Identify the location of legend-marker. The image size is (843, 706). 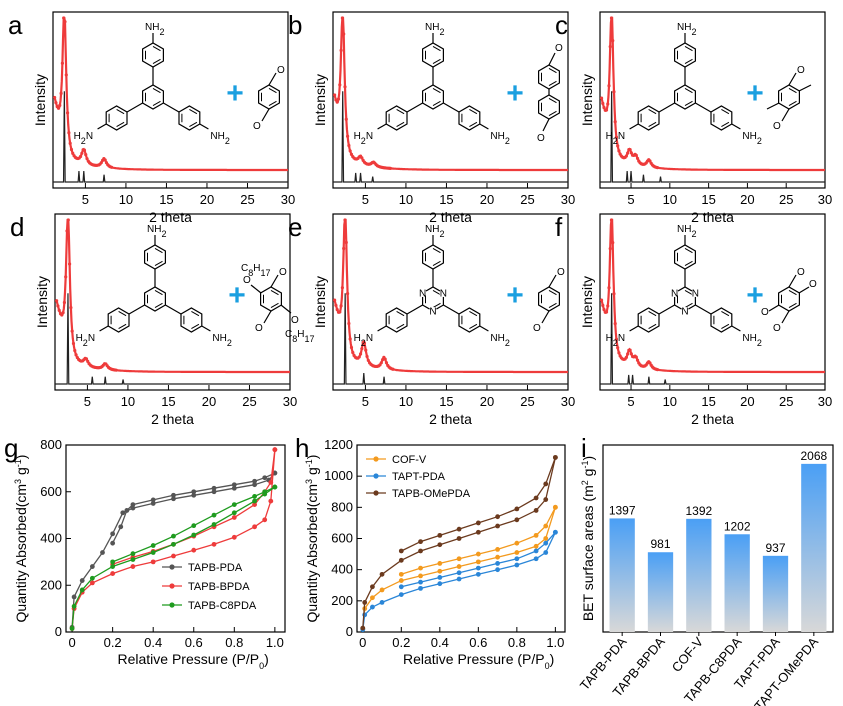
(172, 586).